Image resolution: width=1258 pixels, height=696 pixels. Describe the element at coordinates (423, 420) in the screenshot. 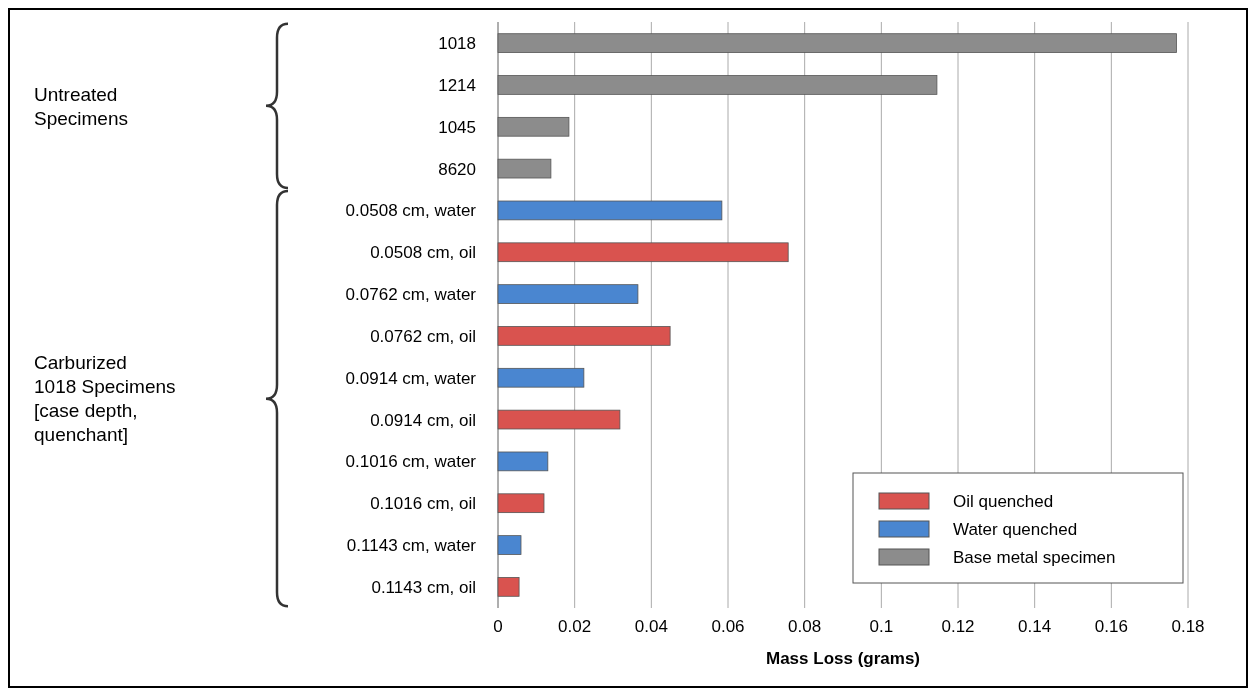

I see `y-tick-label: 0.0914 cm, oil` at that location.